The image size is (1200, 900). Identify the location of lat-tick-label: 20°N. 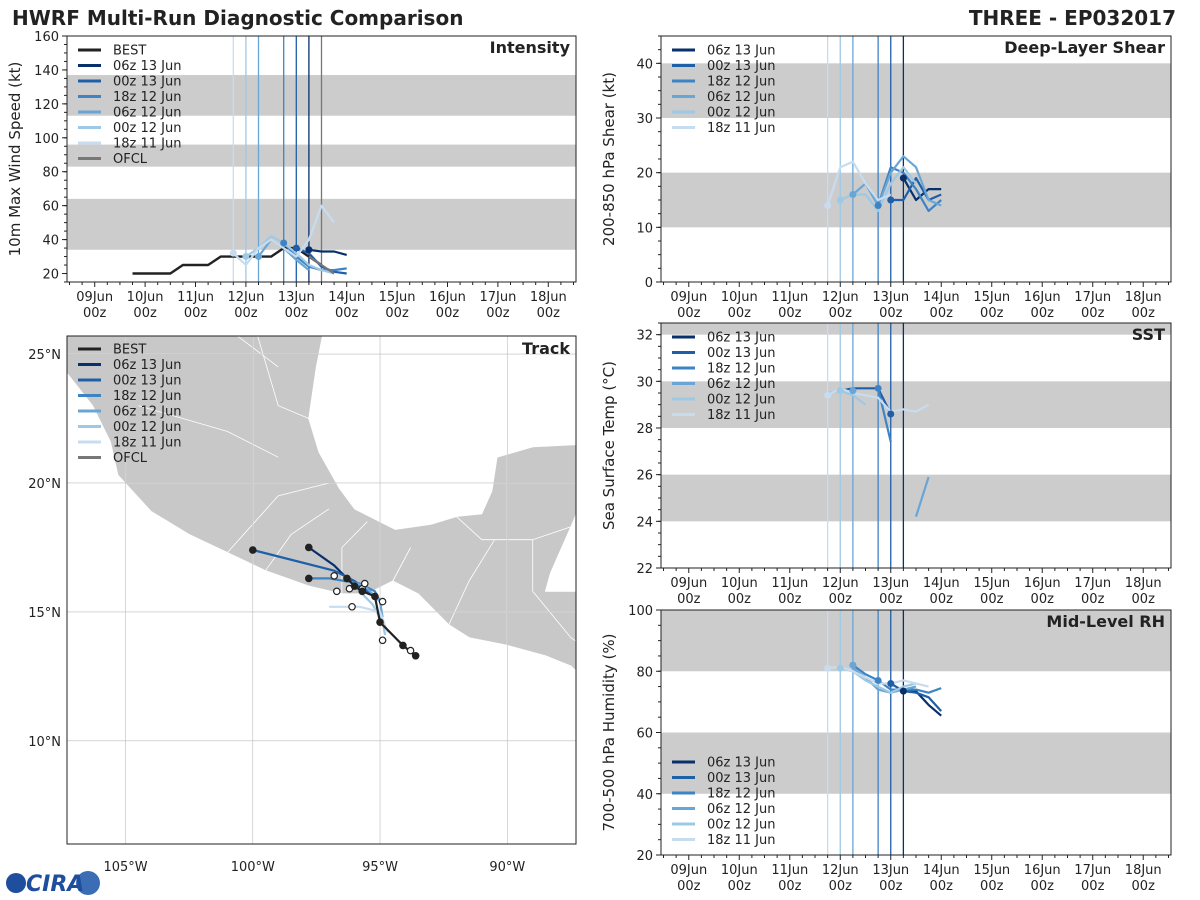
(44, 484).